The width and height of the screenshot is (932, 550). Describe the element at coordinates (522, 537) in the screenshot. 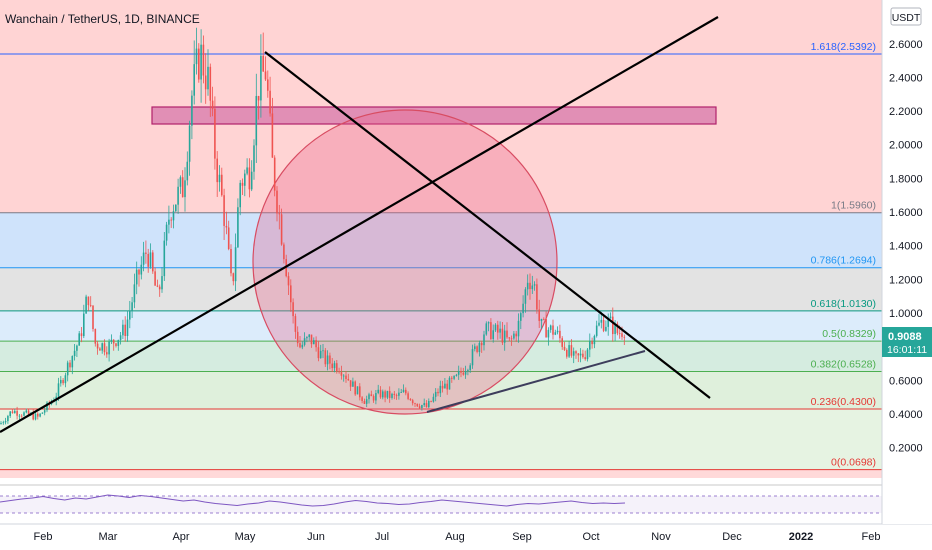

I see `x-tick-label: Sep` at that location.